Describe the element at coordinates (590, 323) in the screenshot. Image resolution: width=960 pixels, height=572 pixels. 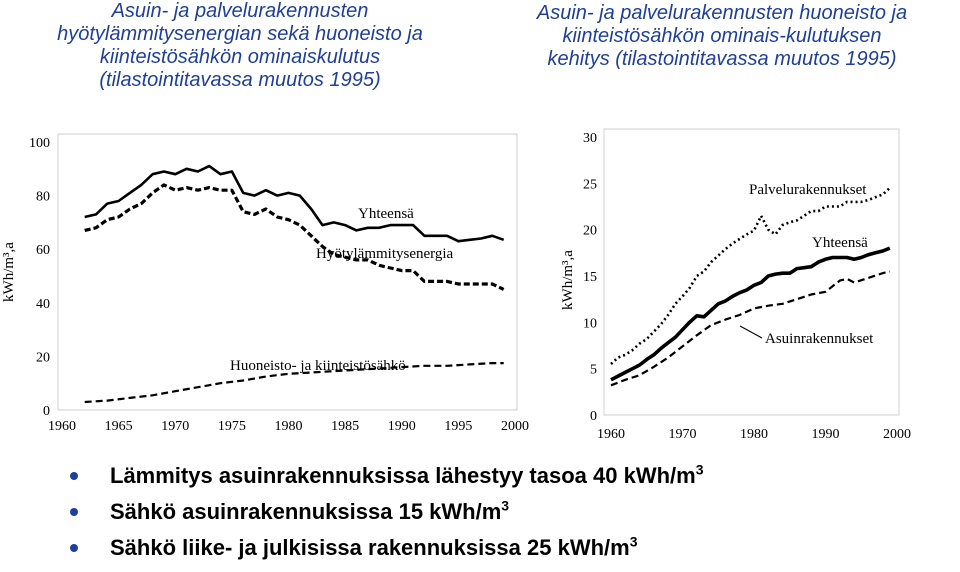
I see `y-tick-label: 10` at that location.